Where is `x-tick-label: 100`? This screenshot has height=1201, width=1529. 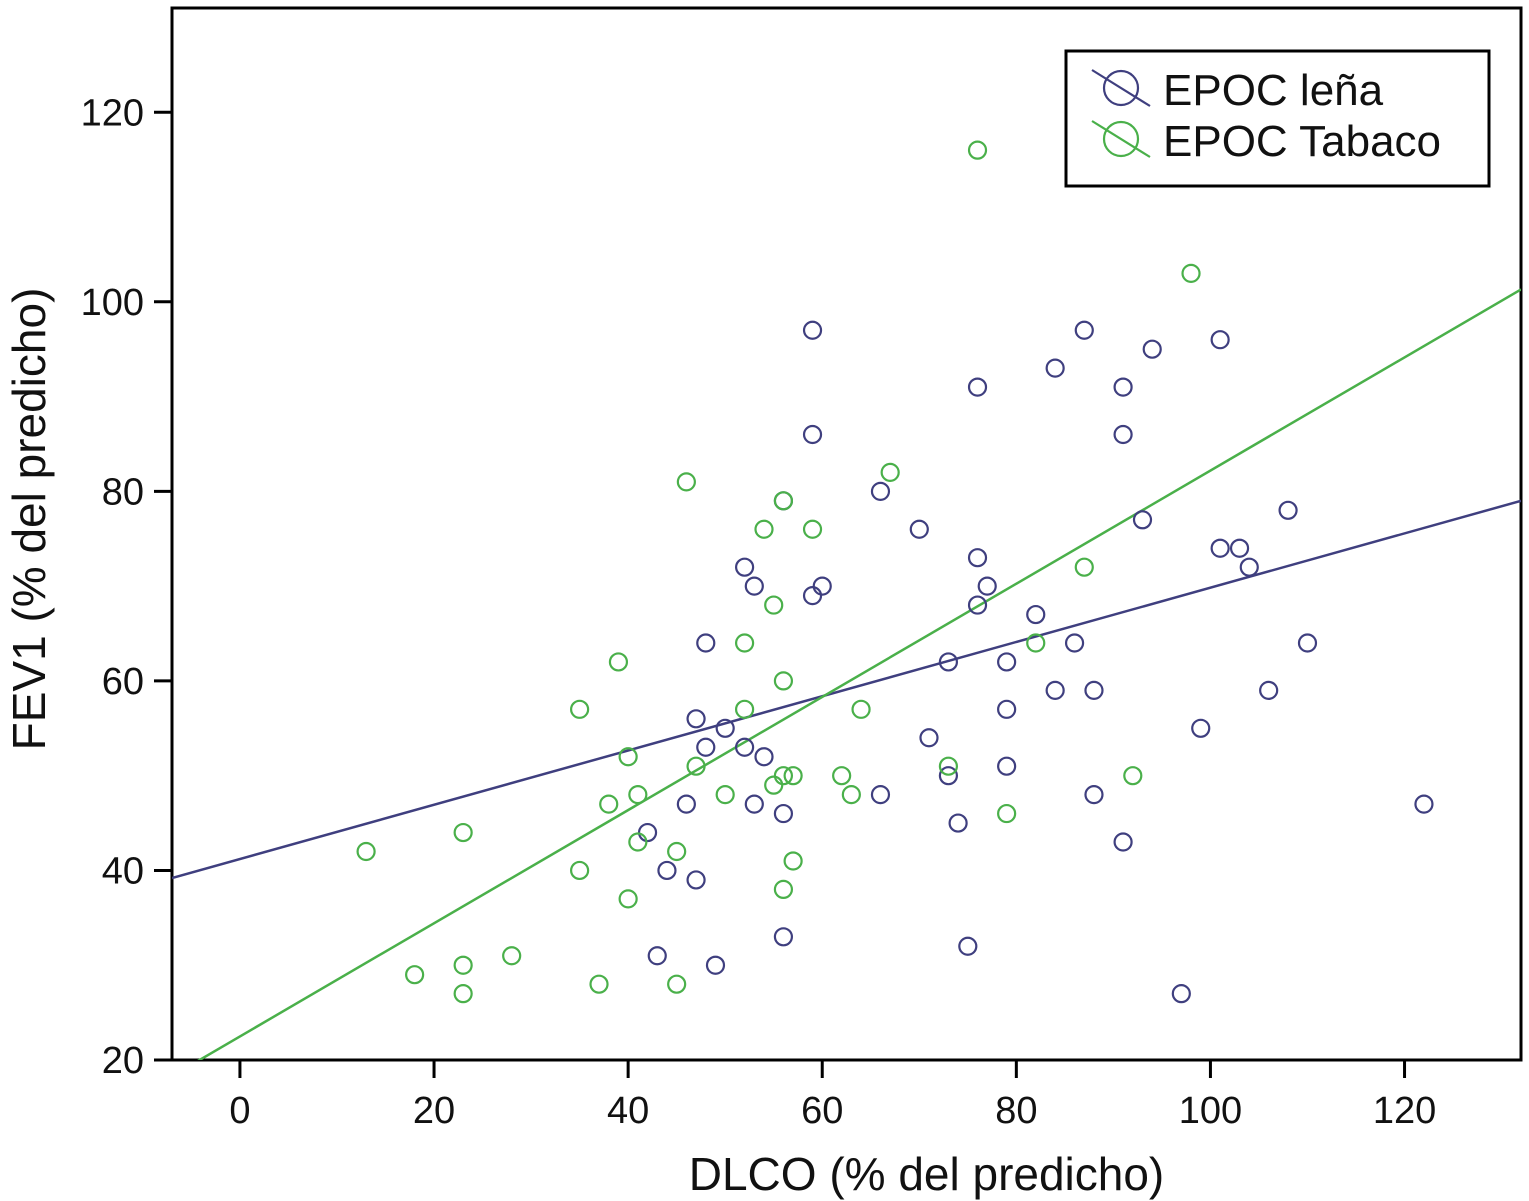 x-tick-label: 100 is located at coordinates (1210, 1111).